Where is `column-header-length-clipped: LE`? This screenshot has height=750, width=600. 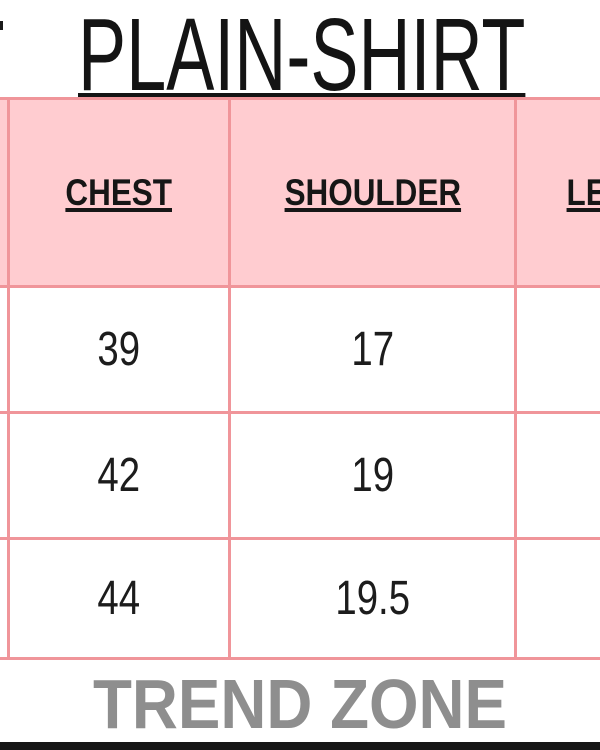
column-header-length-clipped: LE is located at coordinates (557, 192).